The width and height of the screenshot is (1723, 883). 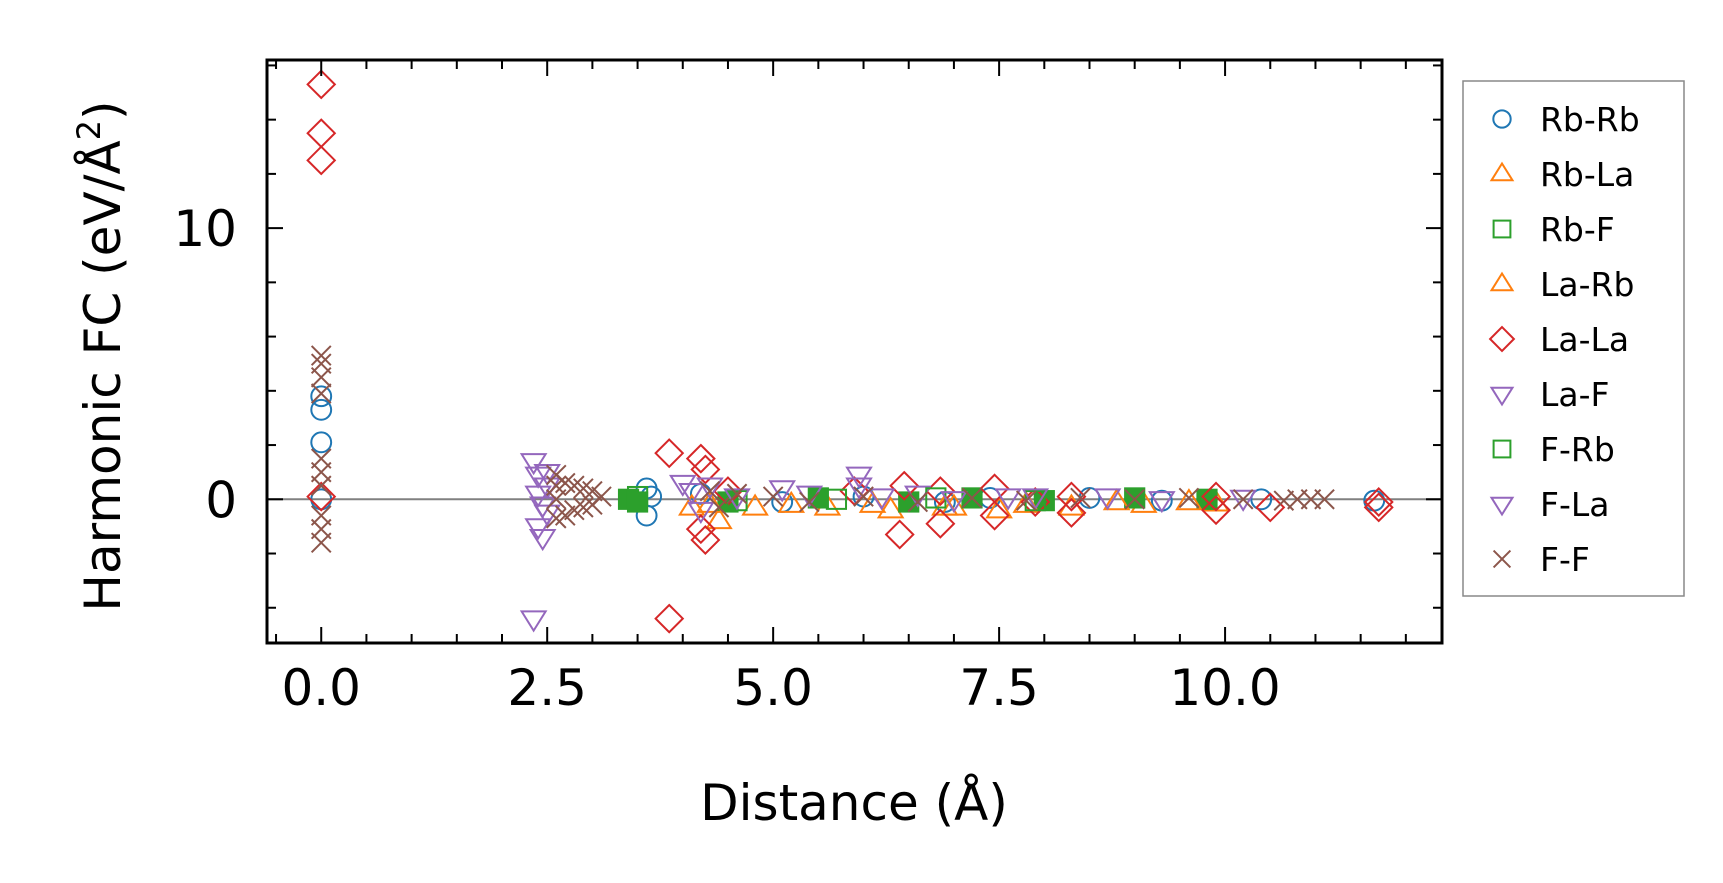 I want to click on legend-marker-rb-la, so click(x=1502, y=171).